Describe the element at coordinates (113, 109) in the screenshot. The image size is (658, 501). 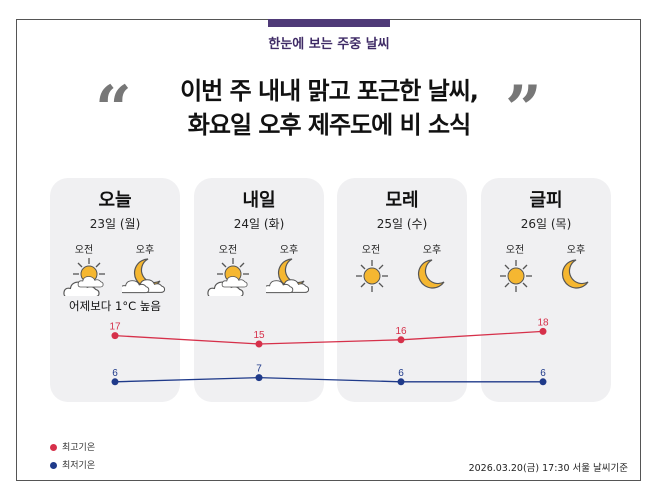
I see `open-quote-icon: “` at that location.